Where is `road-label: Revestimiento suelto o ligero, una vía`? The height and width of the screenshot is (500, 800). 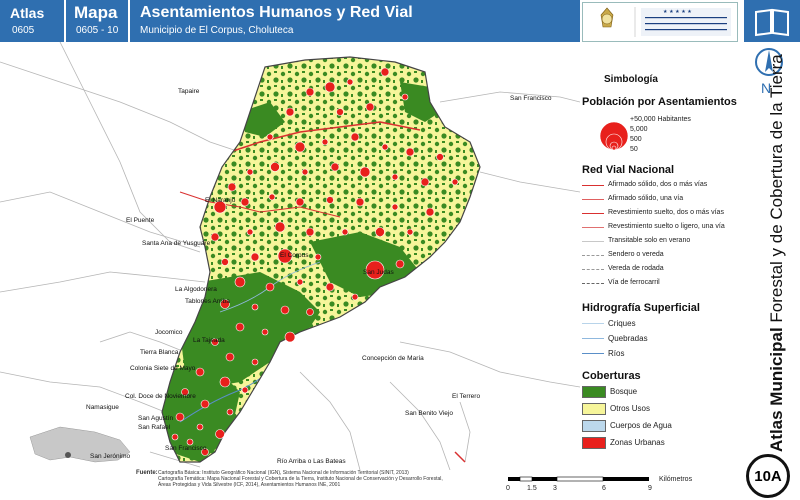 road-label: Revestimiento suelto o ligero, una vía is located at coordinates (666, 226).